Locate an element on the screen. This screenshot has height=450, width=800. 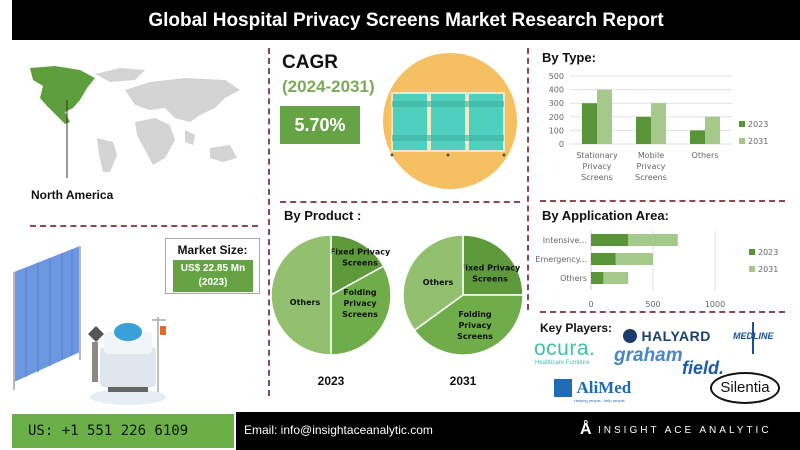
by-product-title: By Product : is located at coordinates (323, 215).